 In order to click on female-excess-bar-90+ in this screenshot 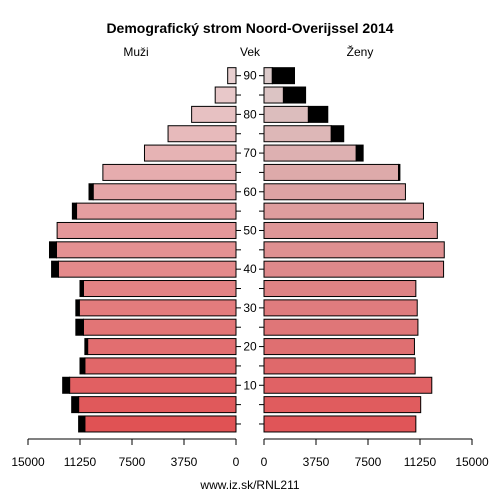, I will do `click(283, 76)`.